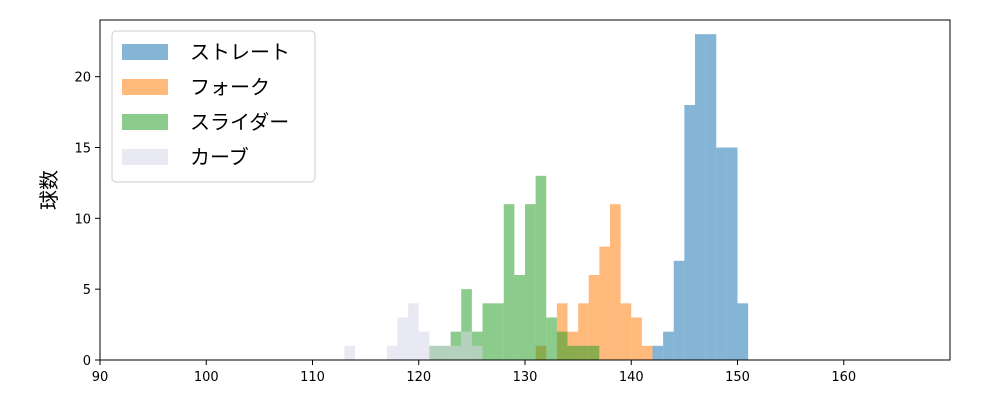 This screenshot has height=404, width=1000. What do you see at coordinates (219, 157) in the screenshot?
I see `legend-label: カーブ` at bounding box center [219, 157].